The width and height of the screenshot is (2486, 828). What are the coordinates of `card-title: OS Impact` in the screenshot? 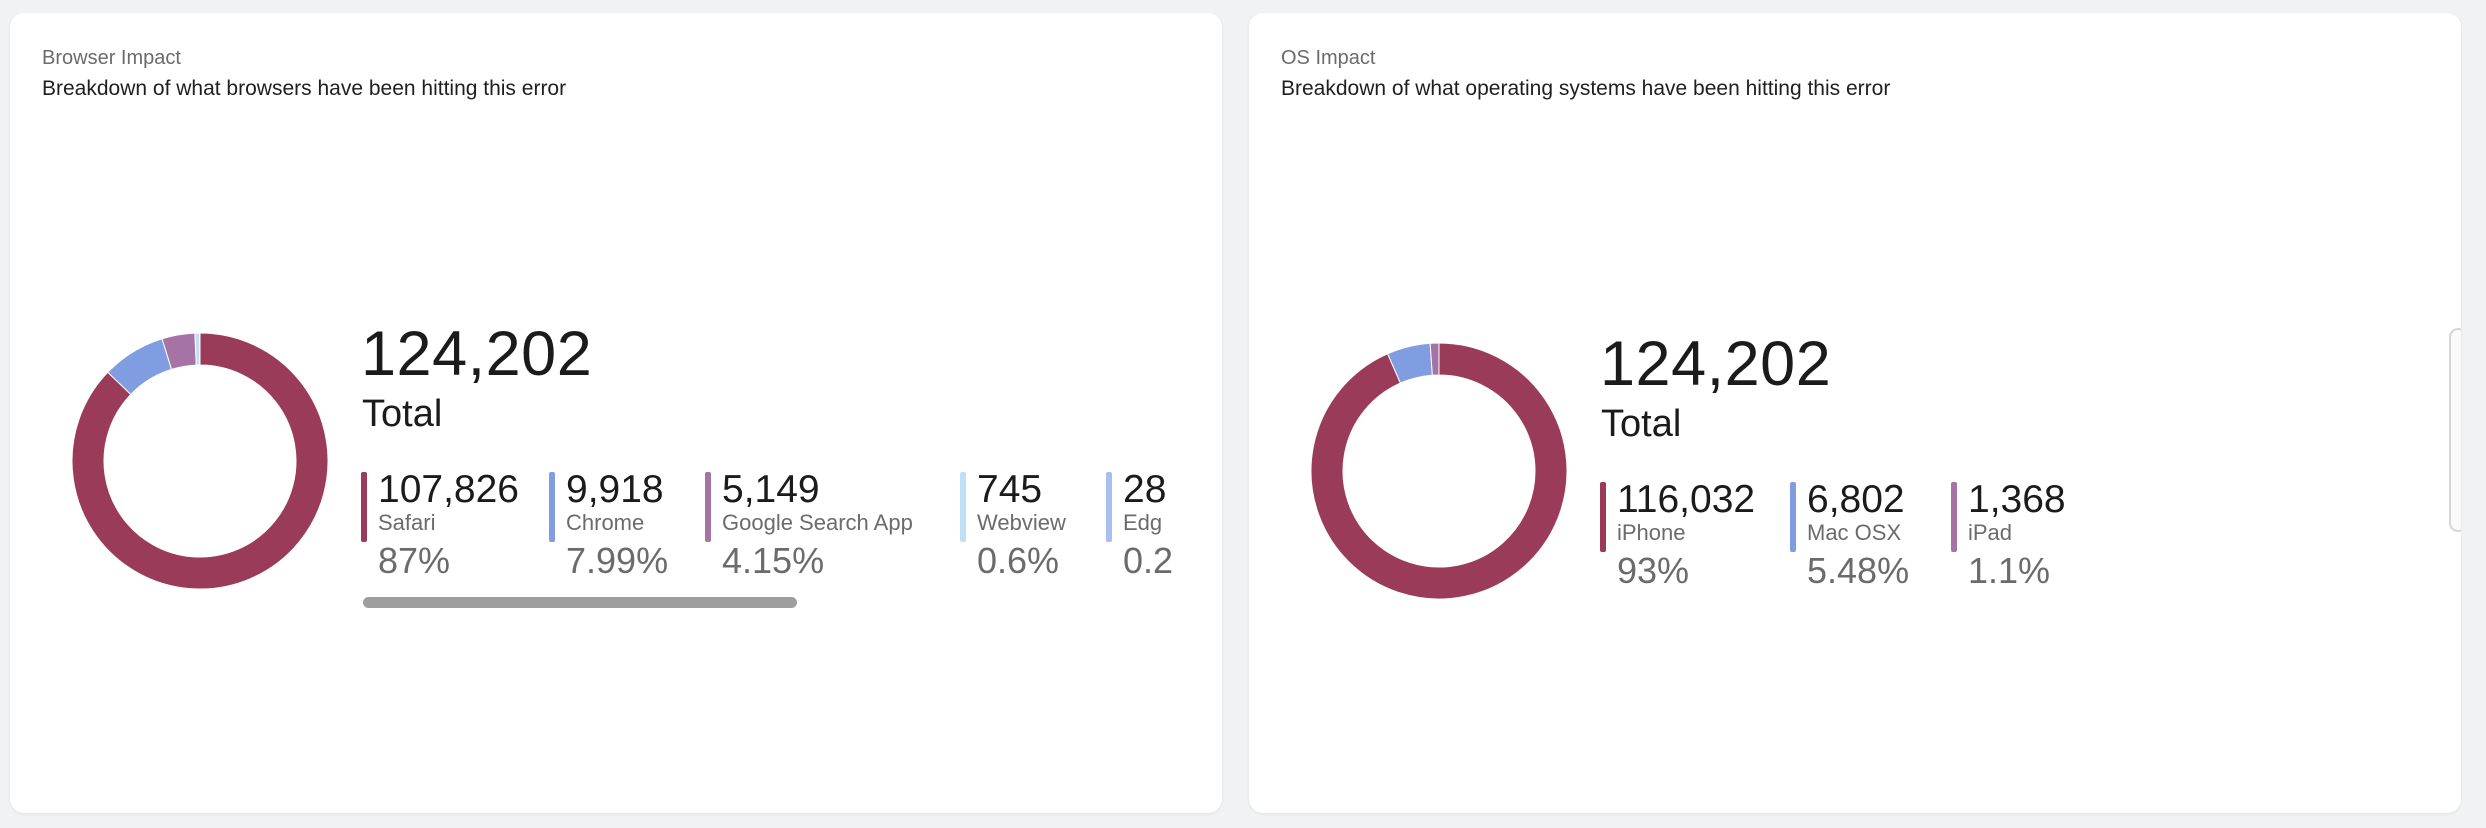 It's located at (1328, 58).